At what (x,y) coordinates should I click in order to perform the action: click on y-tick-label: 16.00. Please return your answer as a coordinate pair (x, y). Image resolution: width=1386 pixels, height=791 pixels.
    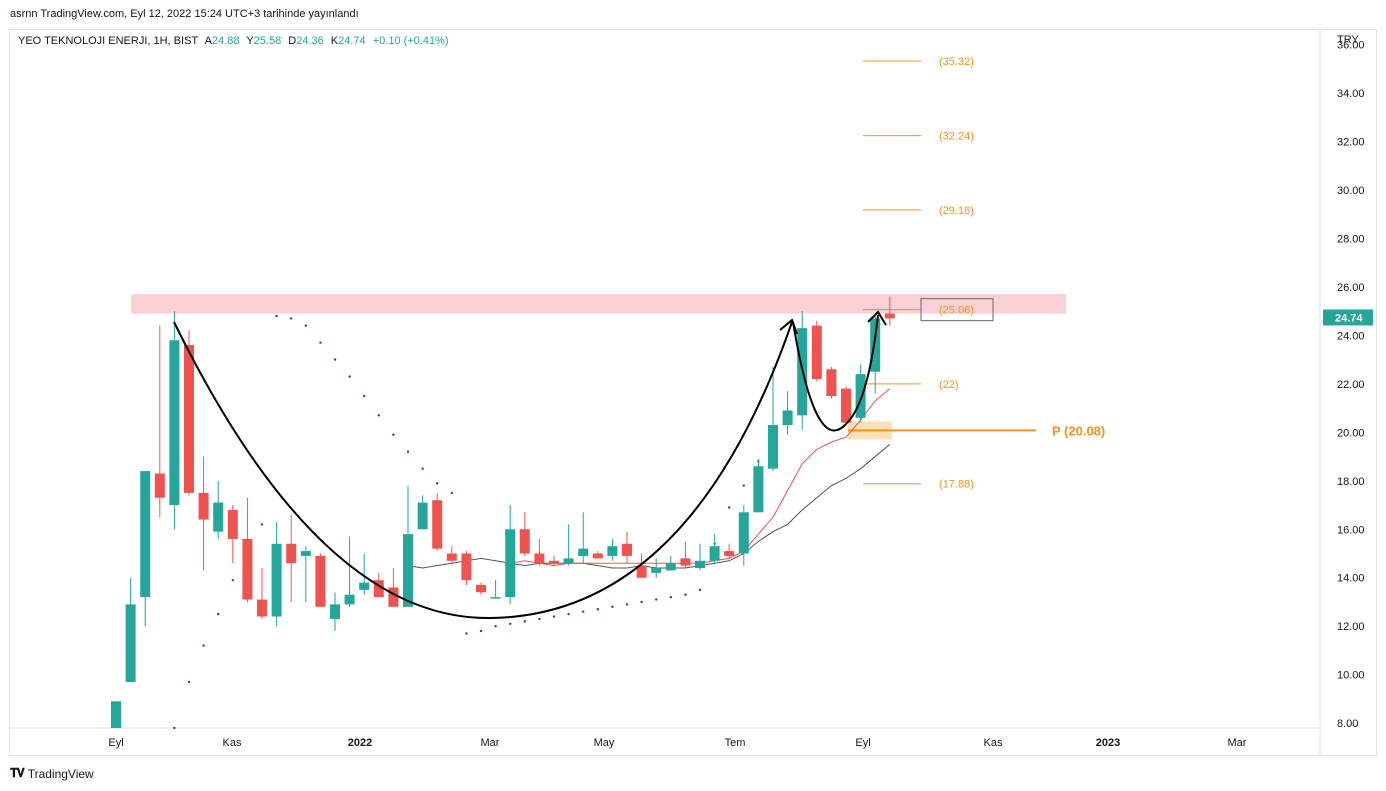
    Looking at the image, I should click on (1351, 530).